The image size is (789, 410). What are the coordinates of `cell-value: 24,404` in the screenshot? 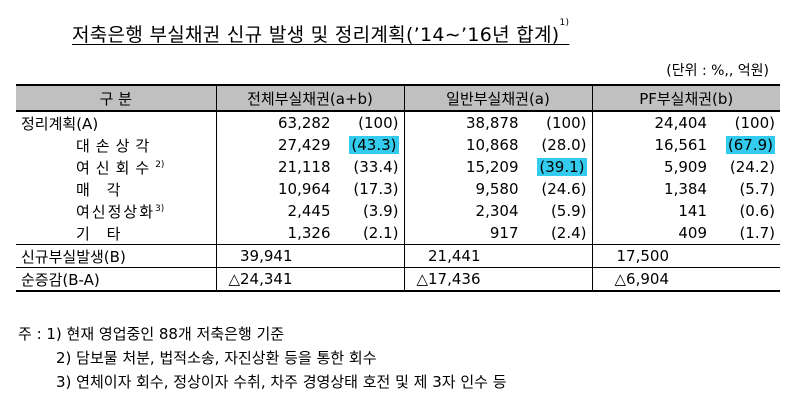 It's located at (681, 123).